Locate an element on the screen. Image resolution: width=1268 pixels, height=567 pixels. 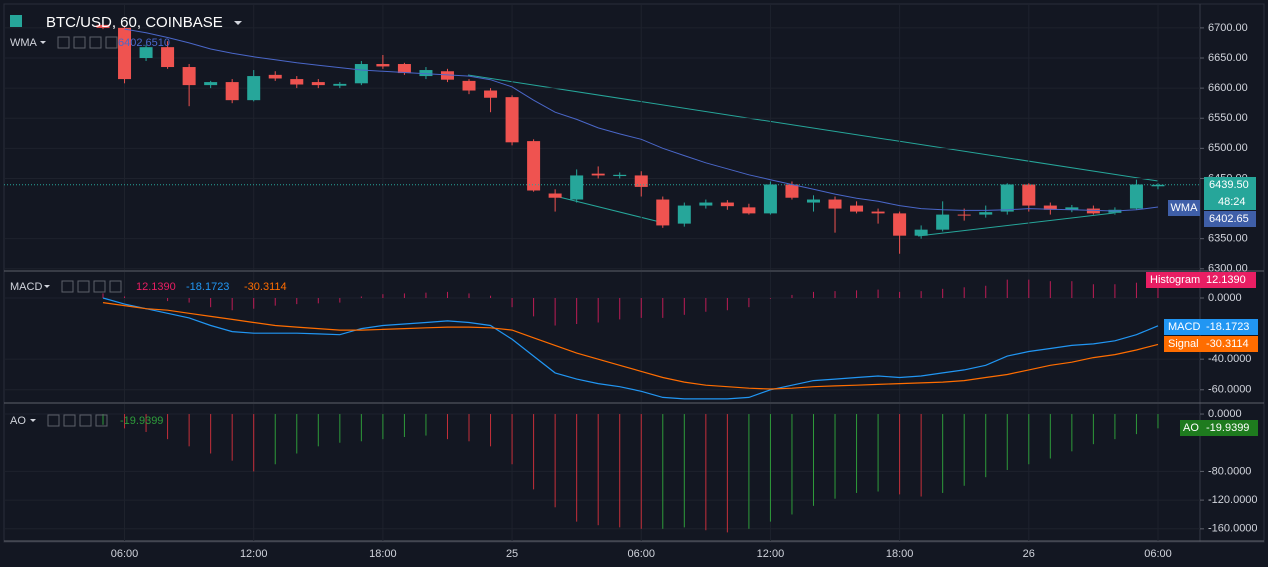
legend-name: WMA is located at coordinates (24, 43).